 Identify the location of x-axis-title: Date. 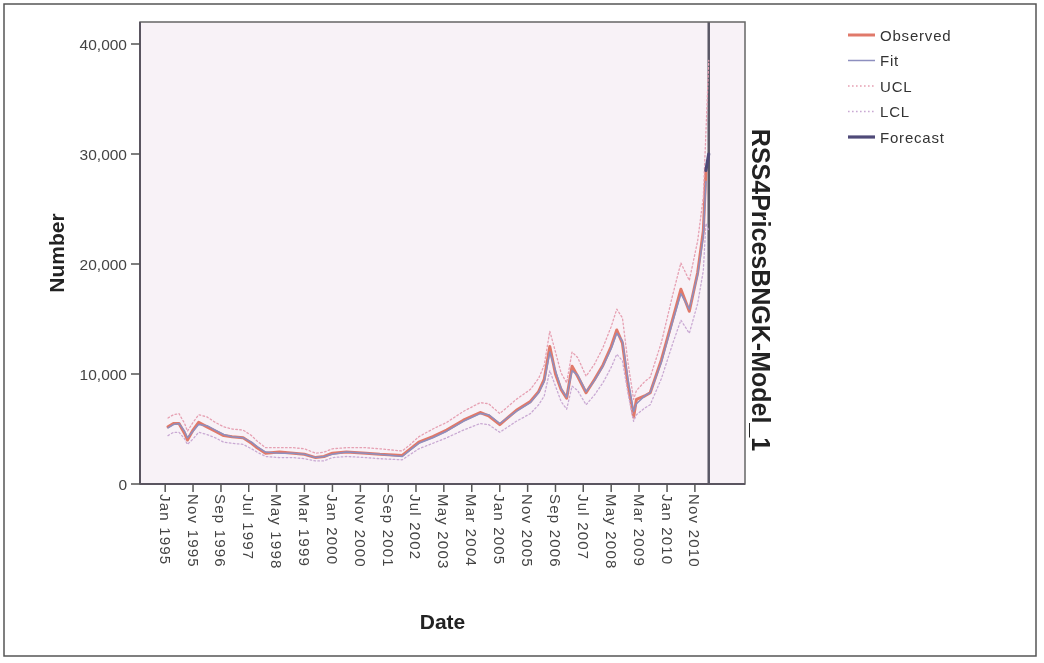
(442, 621).